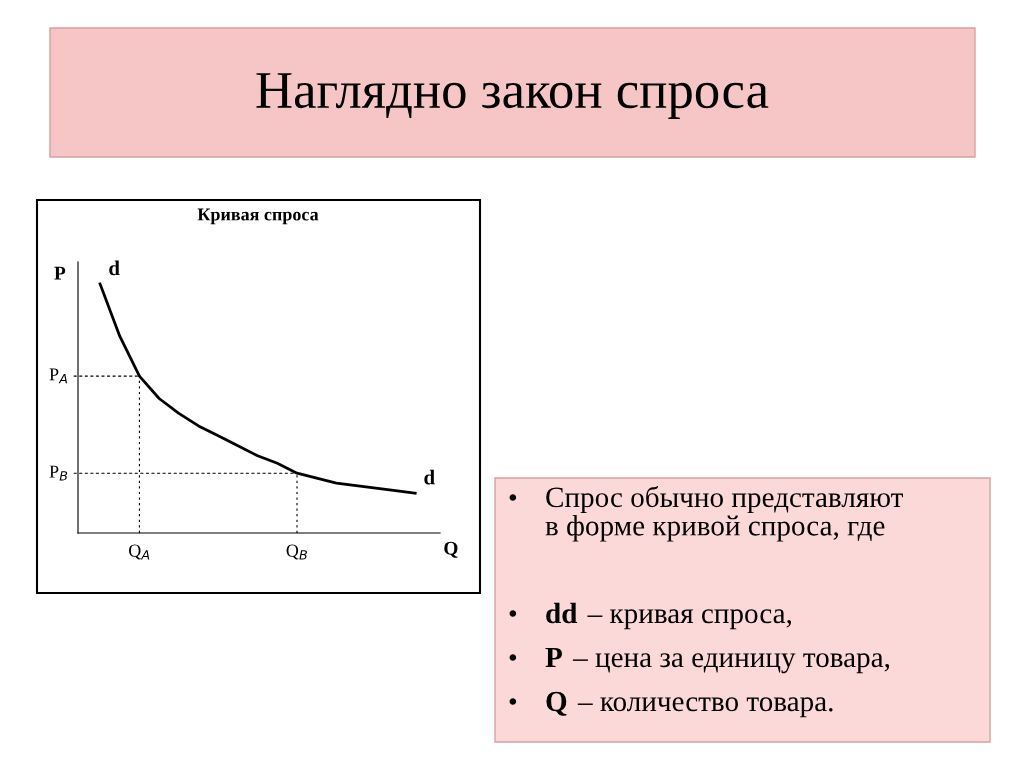 This screenshot has height=767, width=1024. I want to click on text: • Q – количество товара., so click(671, 704).